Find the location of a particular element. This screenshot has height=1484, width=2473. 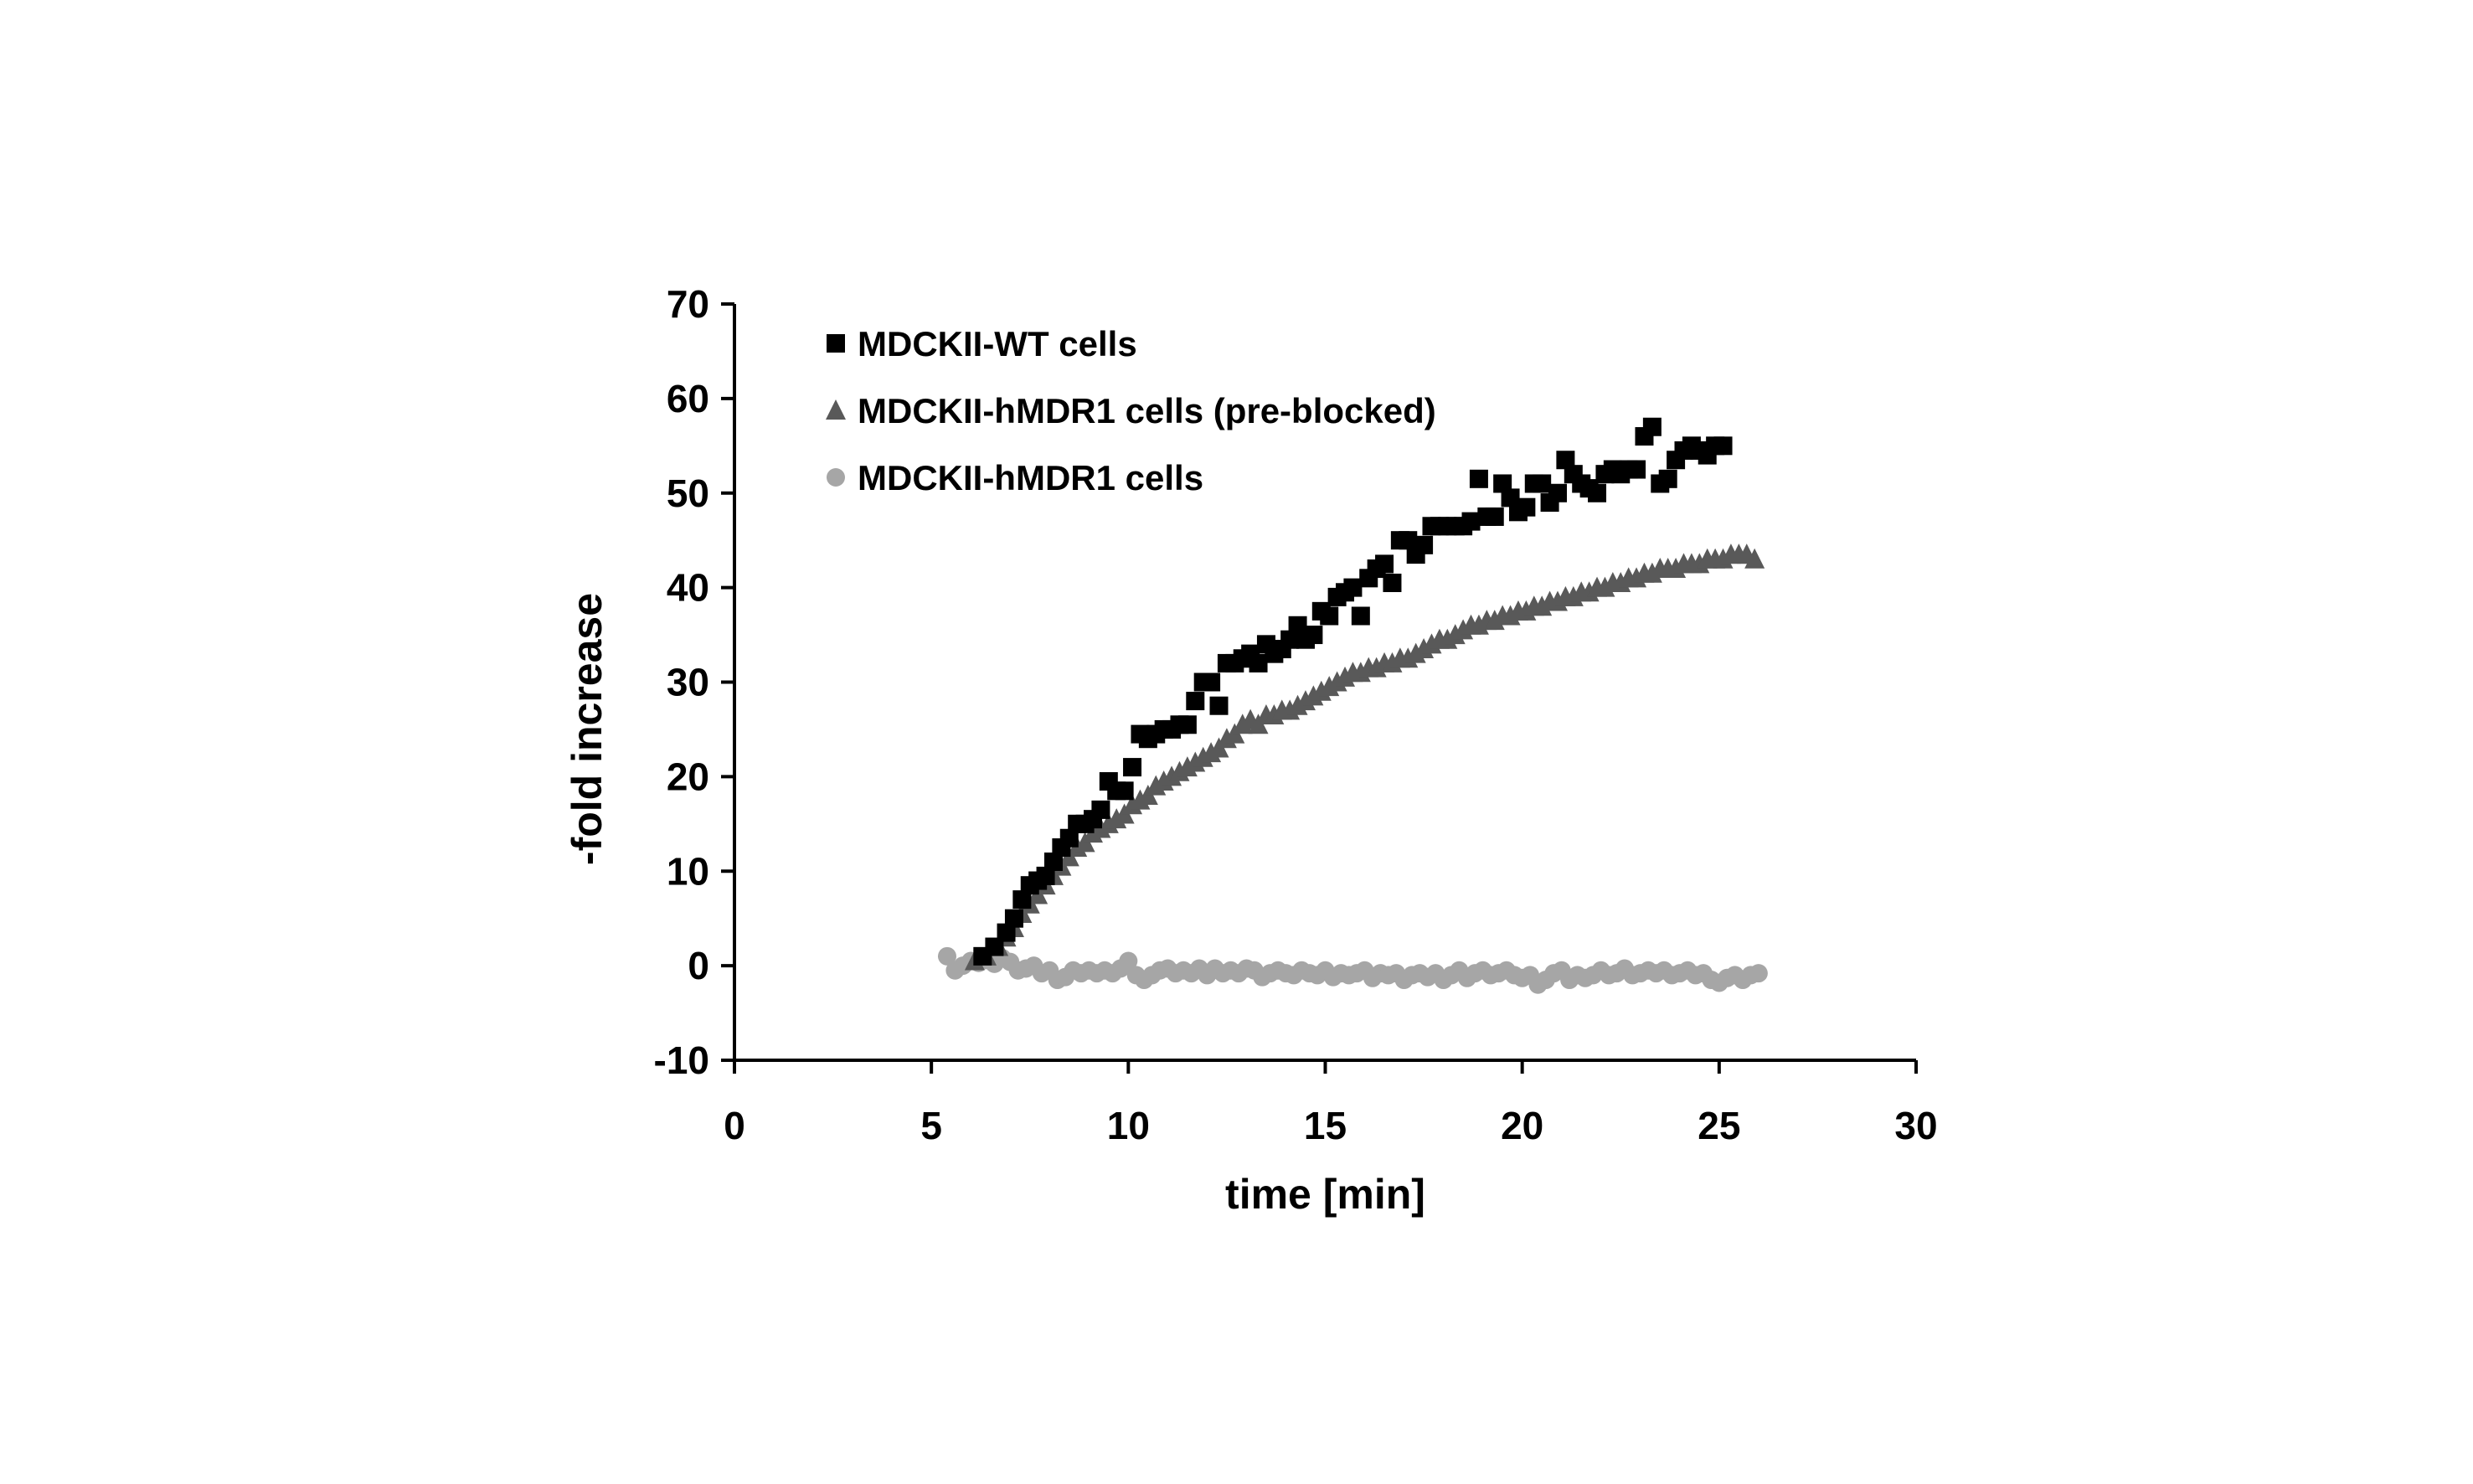

x-tick-label: 10 is located at coordinates (1128, 1125).